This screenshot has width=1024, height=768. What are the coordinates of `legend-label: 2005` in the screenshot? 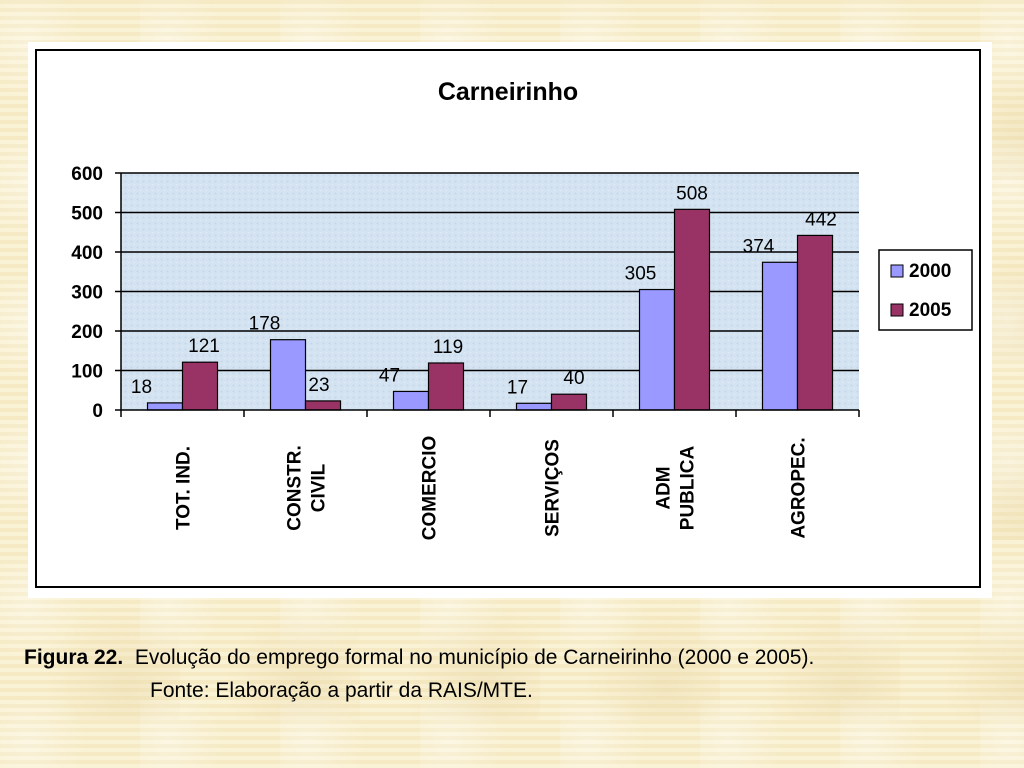 It's located at (930, 310).